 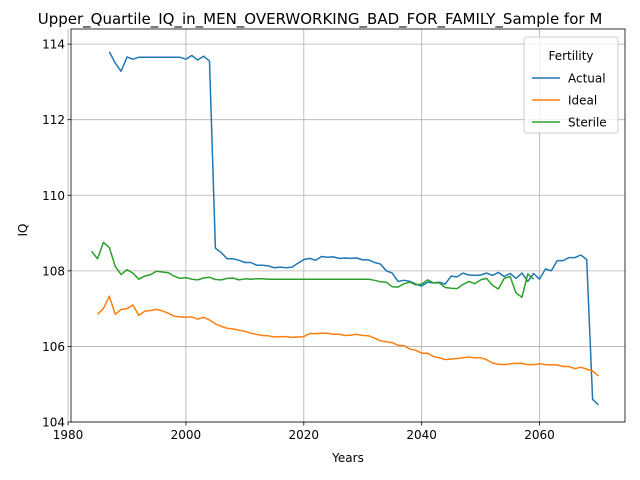 I want to click on y-axis-label: IQ, so click(x=23, y=230).